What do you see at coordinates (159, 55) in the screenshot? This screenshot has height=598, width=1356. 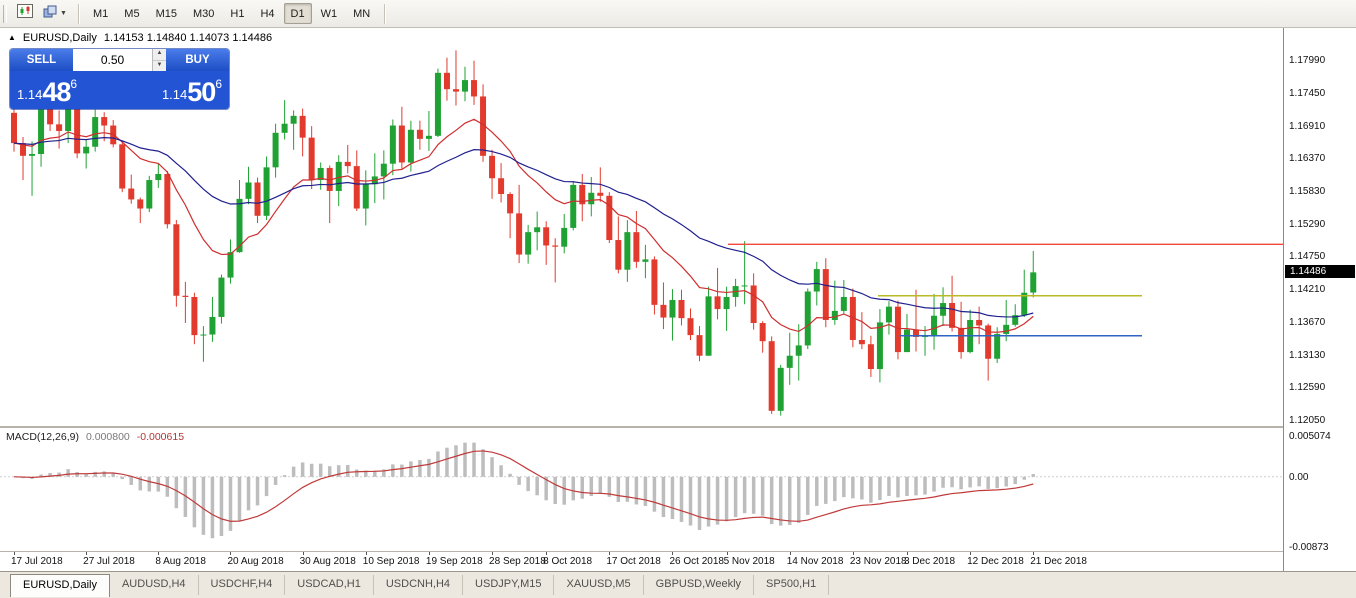 I see `volume-up-button: ▲` at bounding box center [159, 55].